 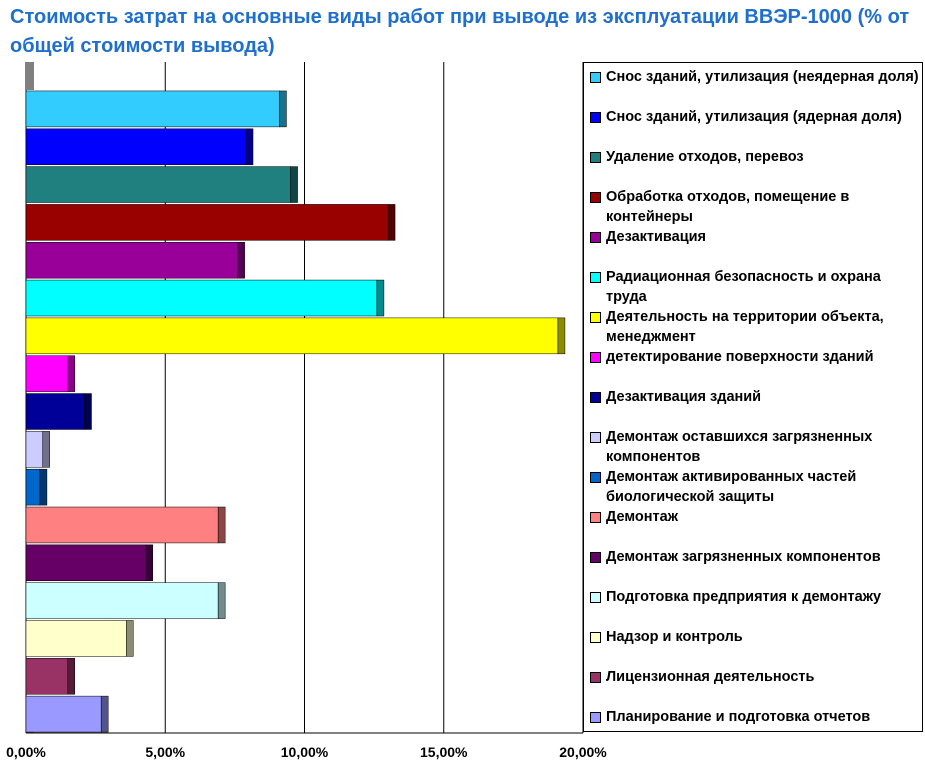 What do you see at coordinates (705, 157) in the screenshot?
I see `legend-label: Удаление отходов, перевоз` at bounding box center [705, 157].